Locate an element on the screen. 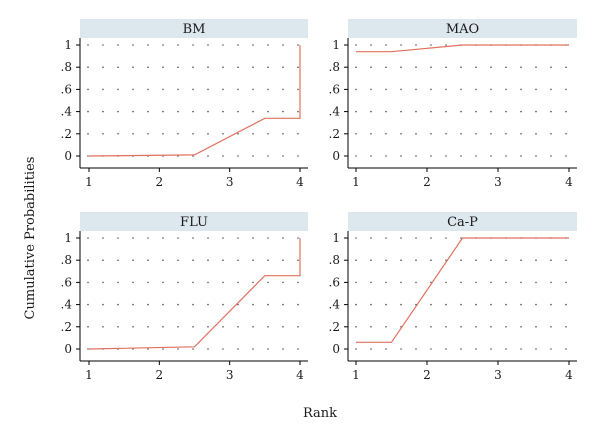 The image size is (600, 440). panel-title: Ca-P is located at coordinates (462, 222).